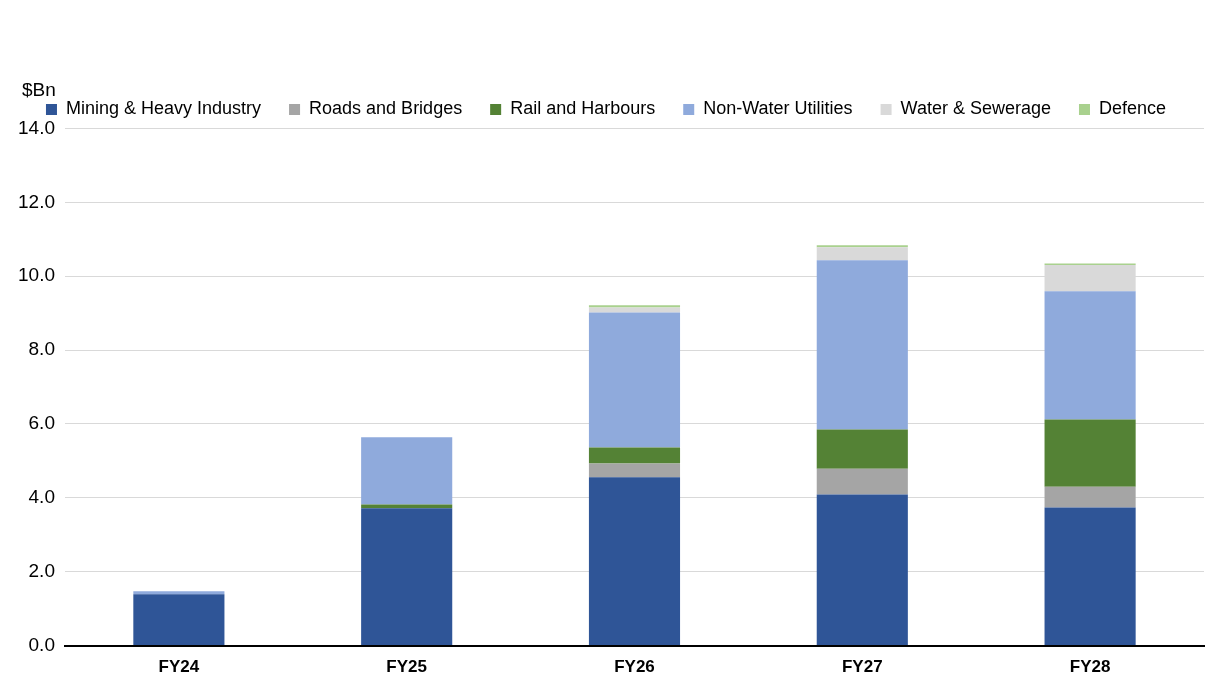 This screenshot has width=1222, height=698. Describe the element at coordinates (386, 108) in the screenshot. I see `legend-label: Roads and Bridges` at that location.